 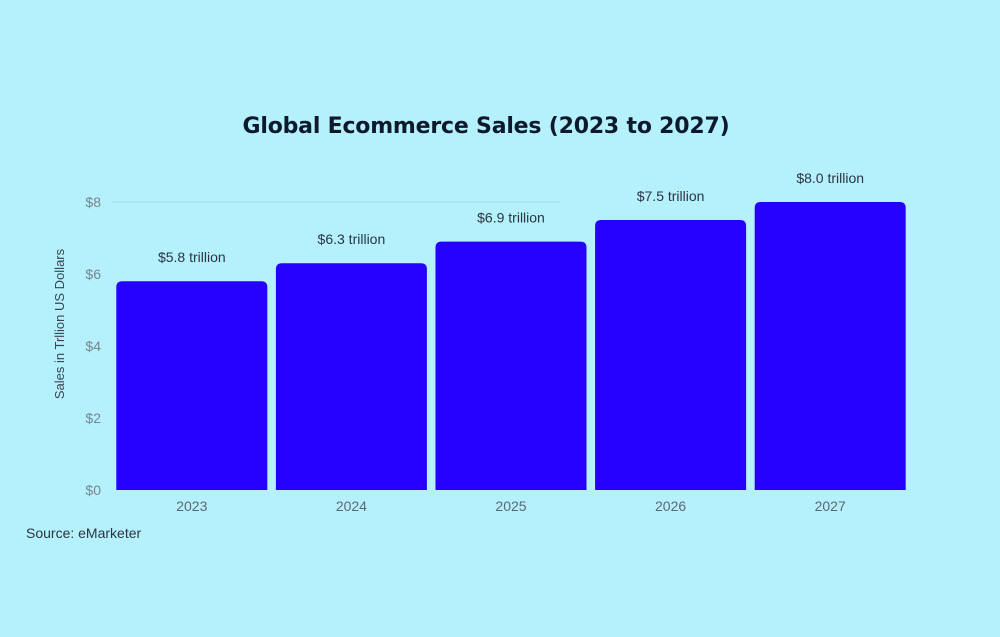 What do you see at coordinates (670, 506) in the screenshot?
I see `x-tick-label: 2026` at bounding box center [670, 506].